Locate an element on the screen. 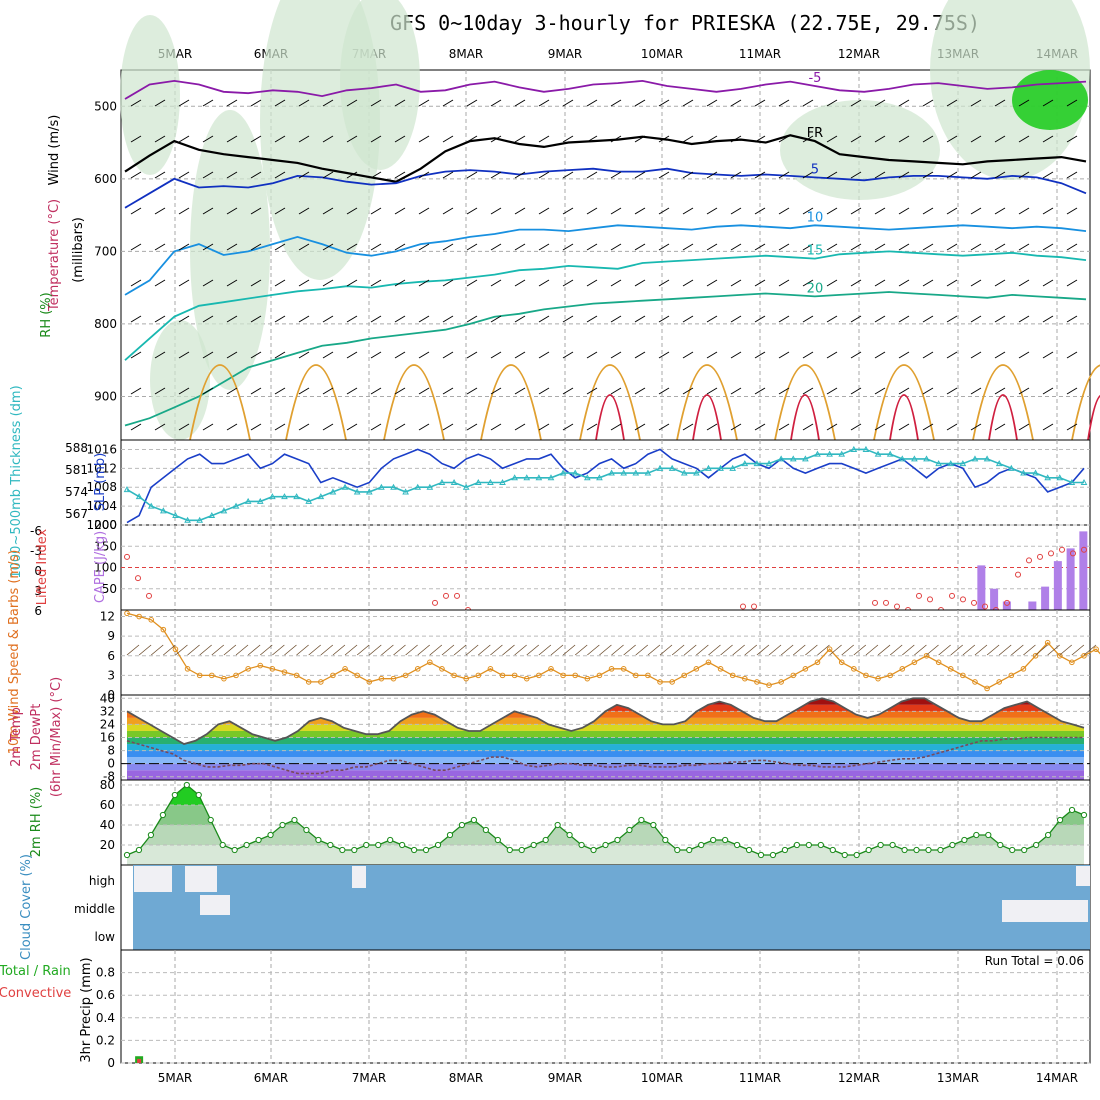 The height and width of the screenshot is (1100, 1100). temperature-contour is located at coordinates (605, 158).